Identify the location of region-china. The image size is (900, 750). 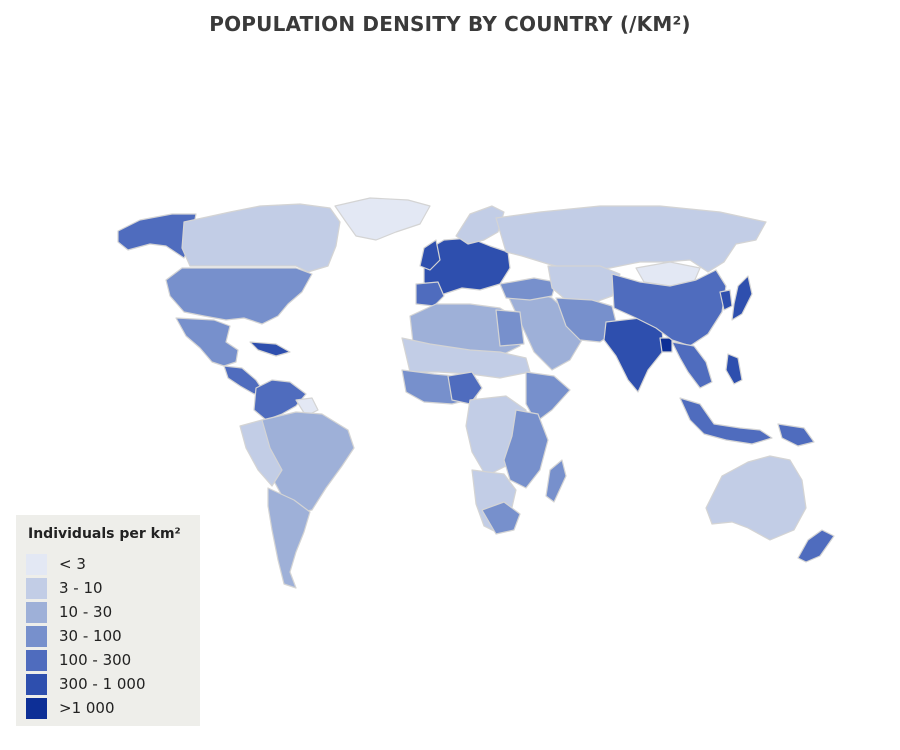
(669, 308).